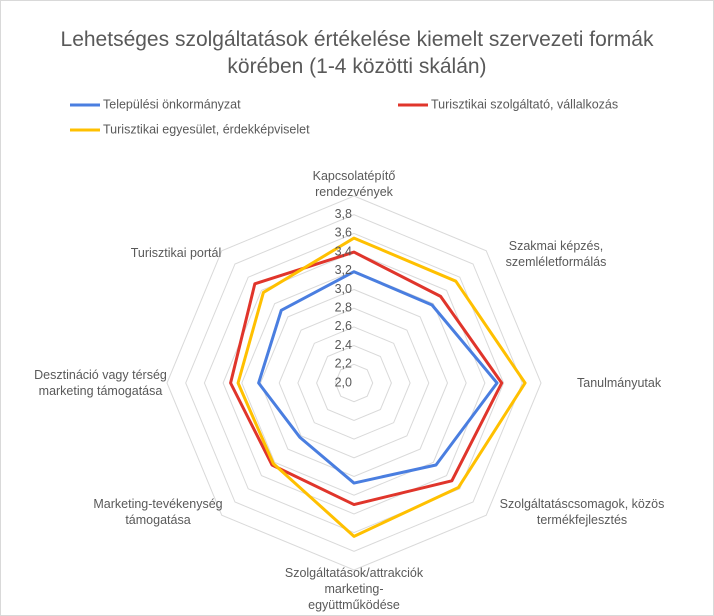 The width and height of the screenshot is (714, 616). Describe the element at coordinates (343, 251) in the screenshot. I see `y-tick-label: 3,4` at that location.